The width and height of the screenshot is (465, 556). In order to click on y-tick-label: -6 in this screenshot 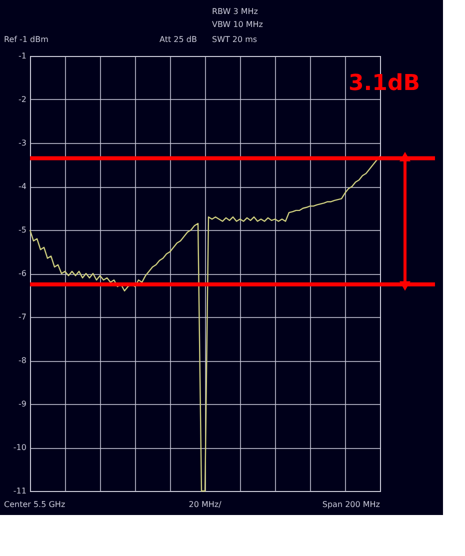, I will do `click(22, 273)`.